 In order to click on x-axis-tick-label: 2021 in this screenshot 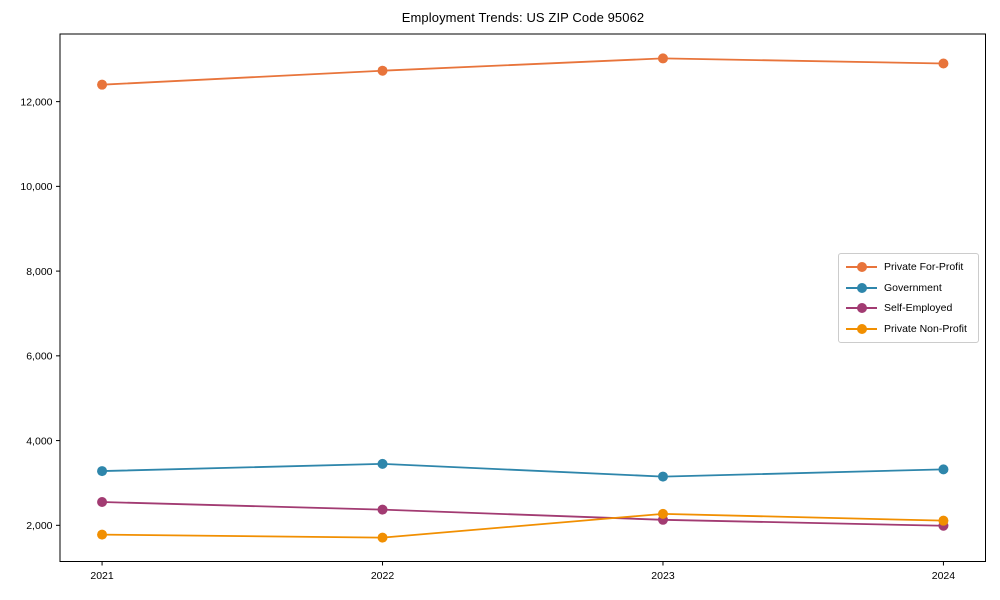, I will do `click(102, 576)`.